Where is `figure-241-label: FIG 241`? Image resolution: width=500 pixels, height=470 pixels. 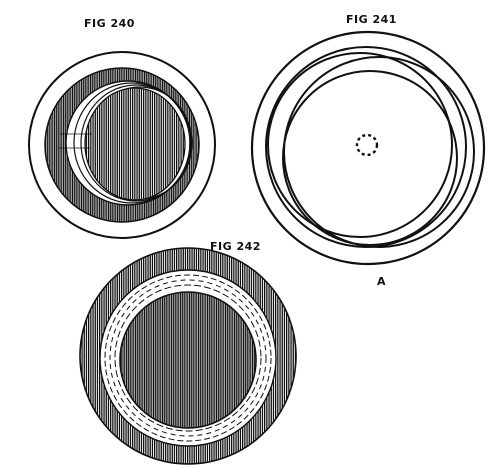
figure-241-label: FIG 241 is located at coordinates (371, 19).